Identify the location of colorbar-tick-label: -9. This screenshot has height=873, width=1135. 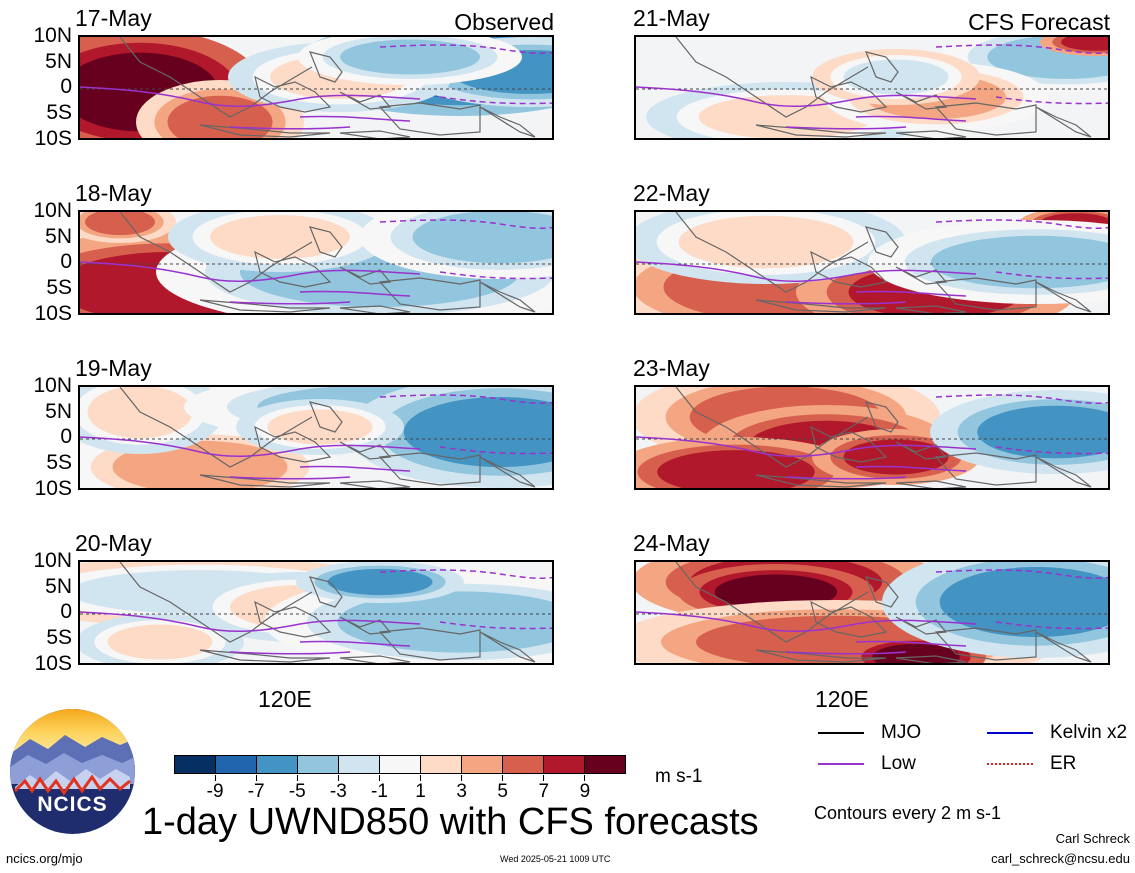
(215, 791).